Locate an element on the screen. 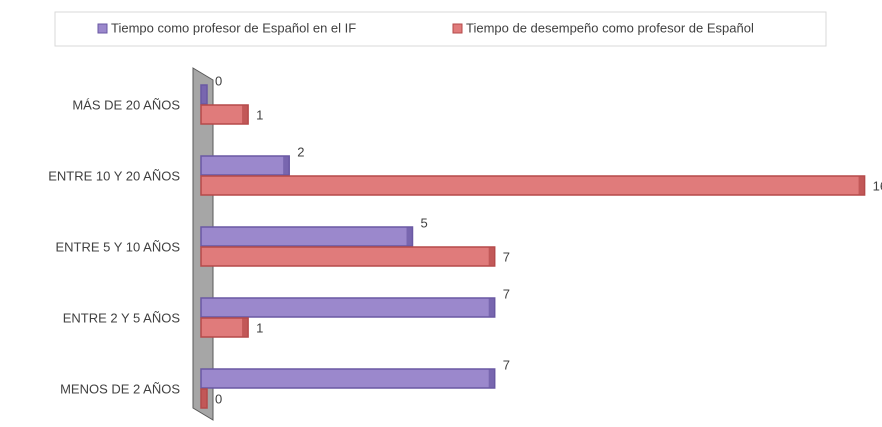  y-tick-label: ENTRE 10 Y 20 AÑOS is located at coordinates (114, 175).